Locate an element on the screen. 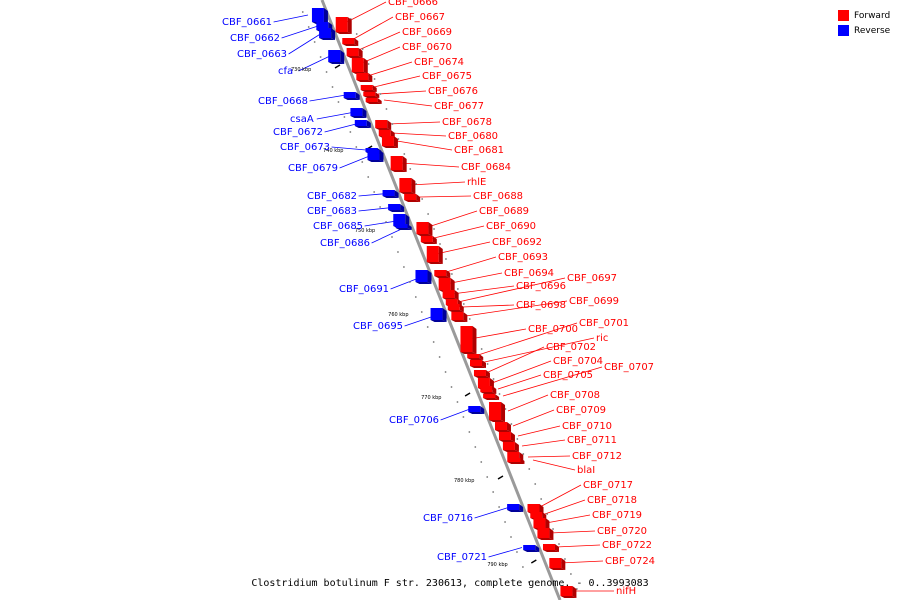 The height and width of the screenshot is (600, 900). gene-label: CBF_0683 is located at coordinates (332, 211).